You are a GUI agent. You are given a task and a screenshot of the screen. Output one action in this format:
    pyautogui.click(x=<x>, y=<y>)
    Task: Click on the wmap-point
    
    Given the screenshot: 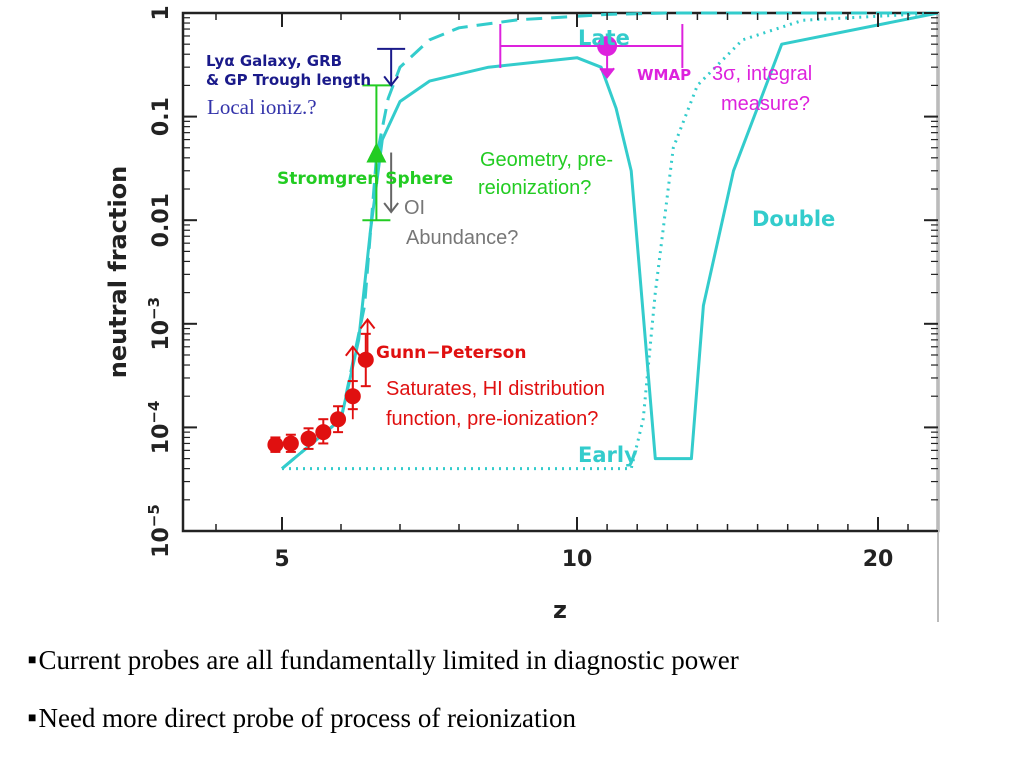 What is the action you would take?
    pyautogui.click(x=607, y=46)
    